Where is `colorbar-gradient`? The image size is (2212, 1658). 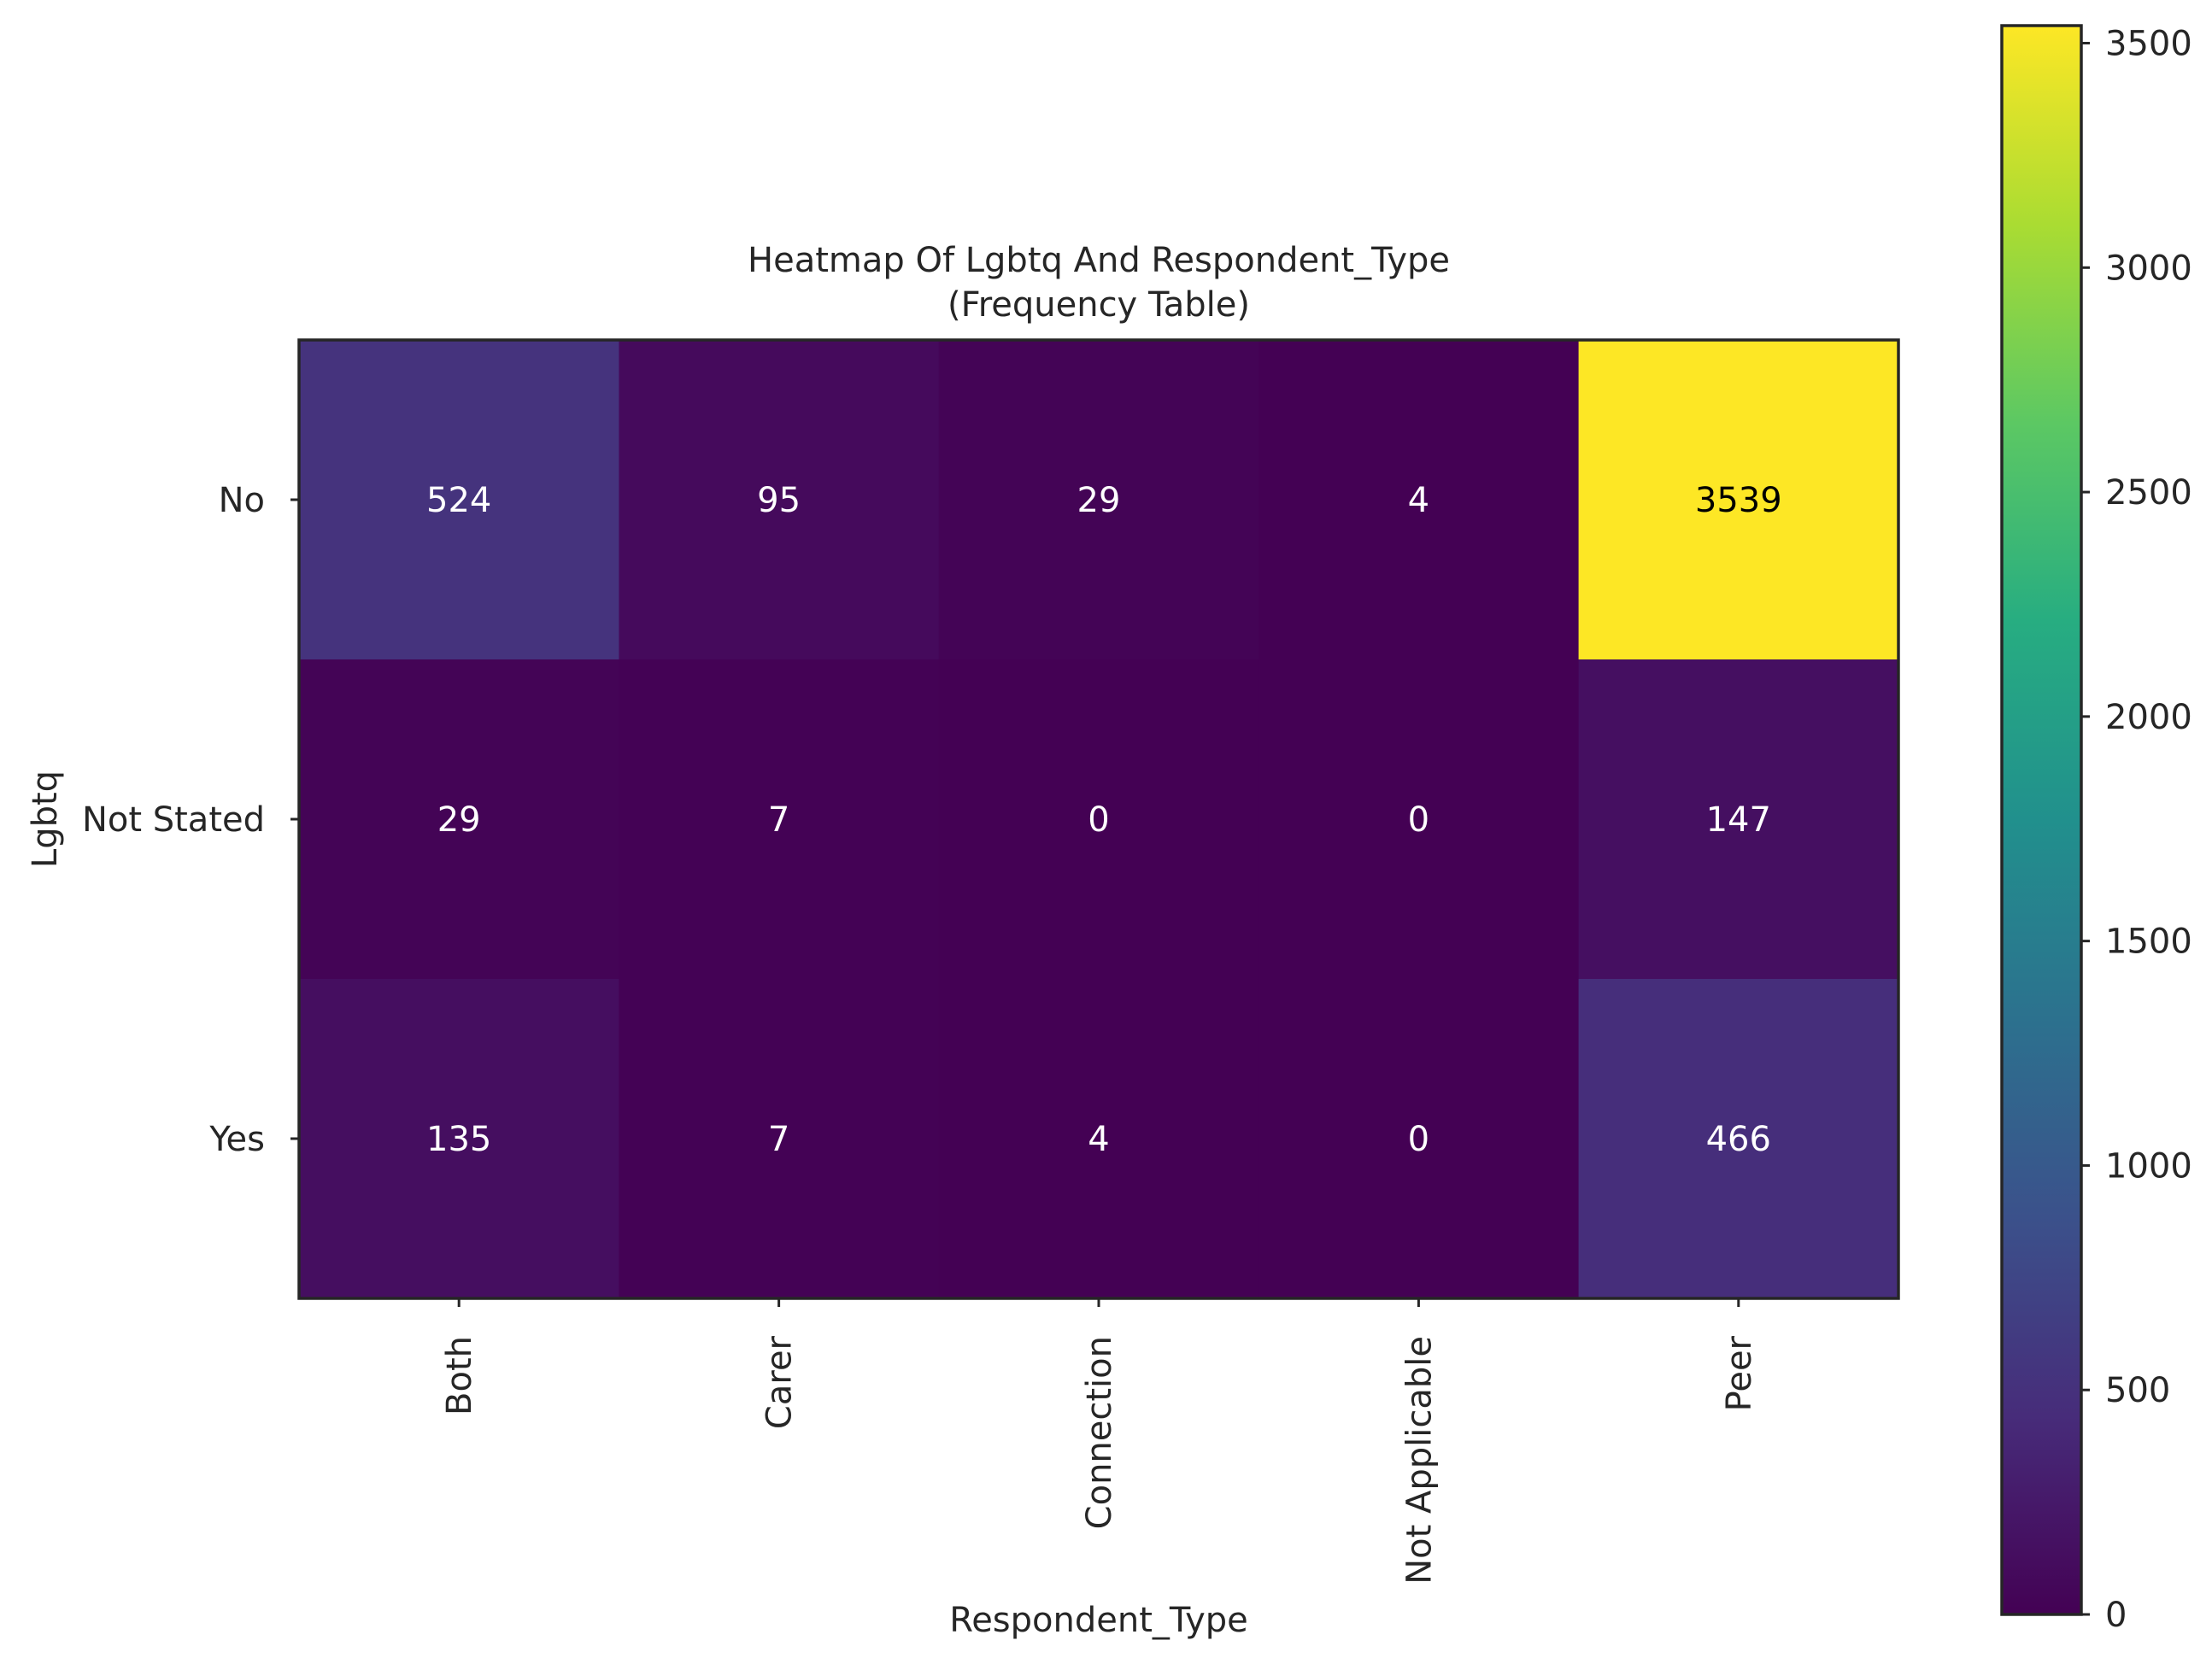
colorbar-gradient is located at coordinates (2041, 820).